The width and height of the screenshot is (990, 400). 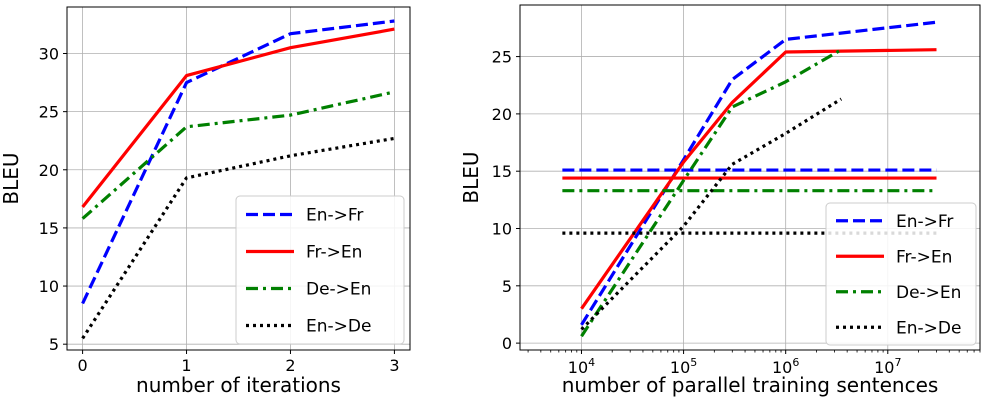 What do you see at coordinates (750, 385) in the screenshot?
I see `x-axis-label: number of parallel training sentences` at bounding box center [750, 385].